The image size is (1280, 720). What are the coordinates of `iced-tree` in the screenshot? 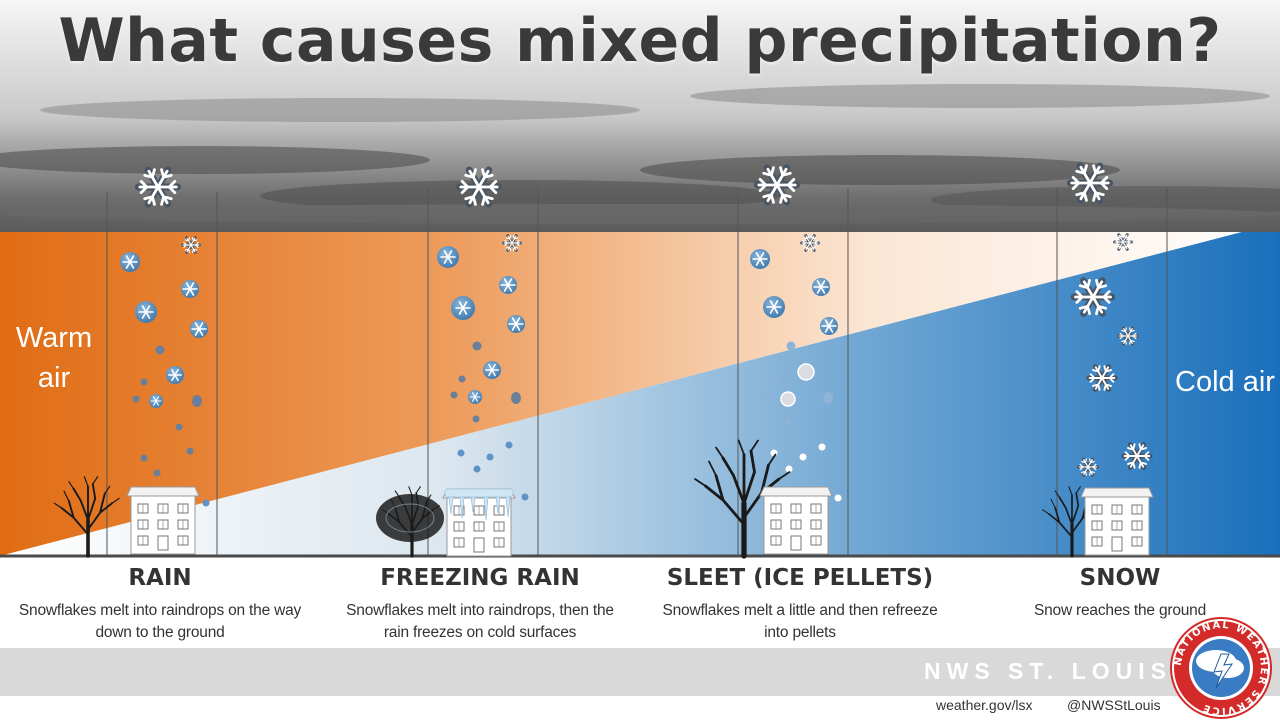 It's located at (410, 521).